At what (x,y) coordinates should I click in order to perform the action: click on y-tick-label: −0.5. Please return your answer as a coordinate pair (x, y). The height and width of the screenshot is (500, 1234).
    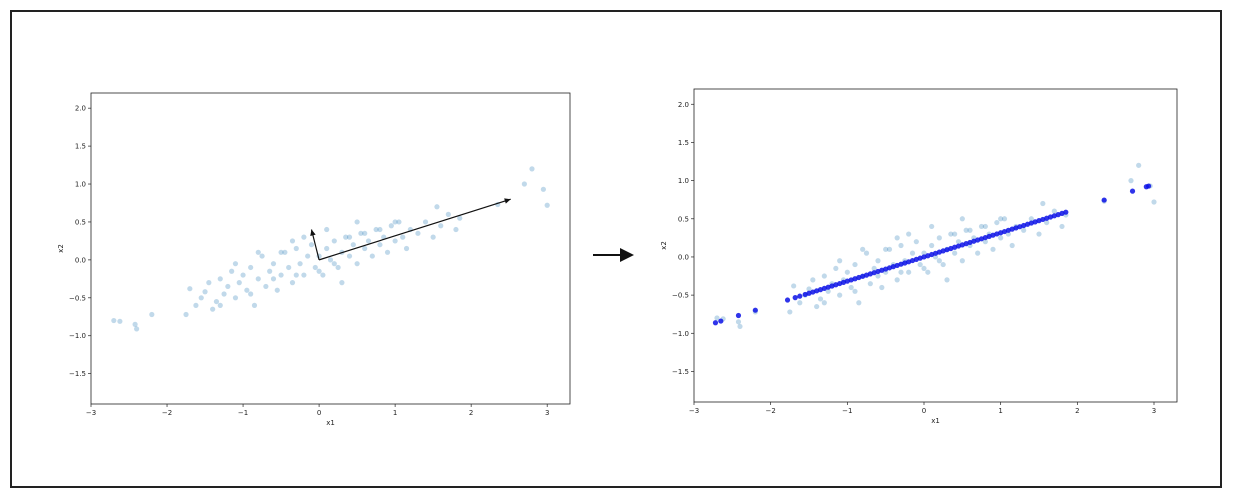
    Looking at the image, I should click on (77, 298).